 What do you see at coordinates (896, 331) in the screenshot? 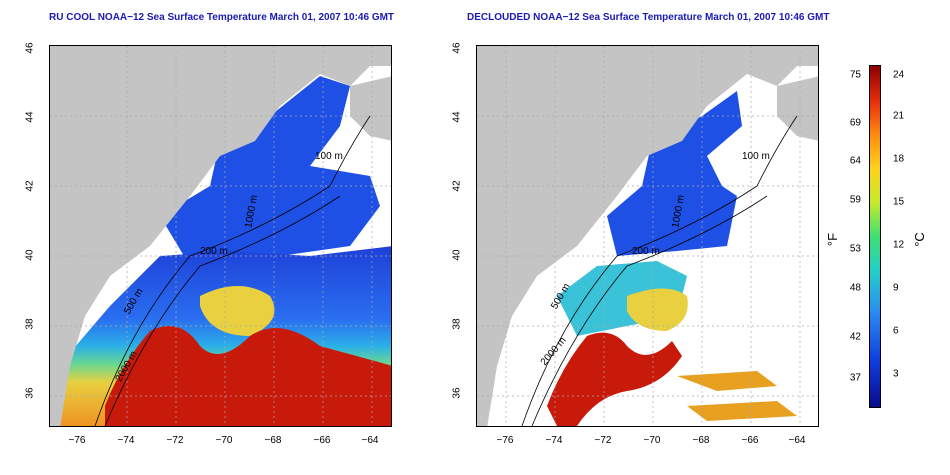
I see `colorbar-celsius-tick: 6` at bounding box center [896, 331].